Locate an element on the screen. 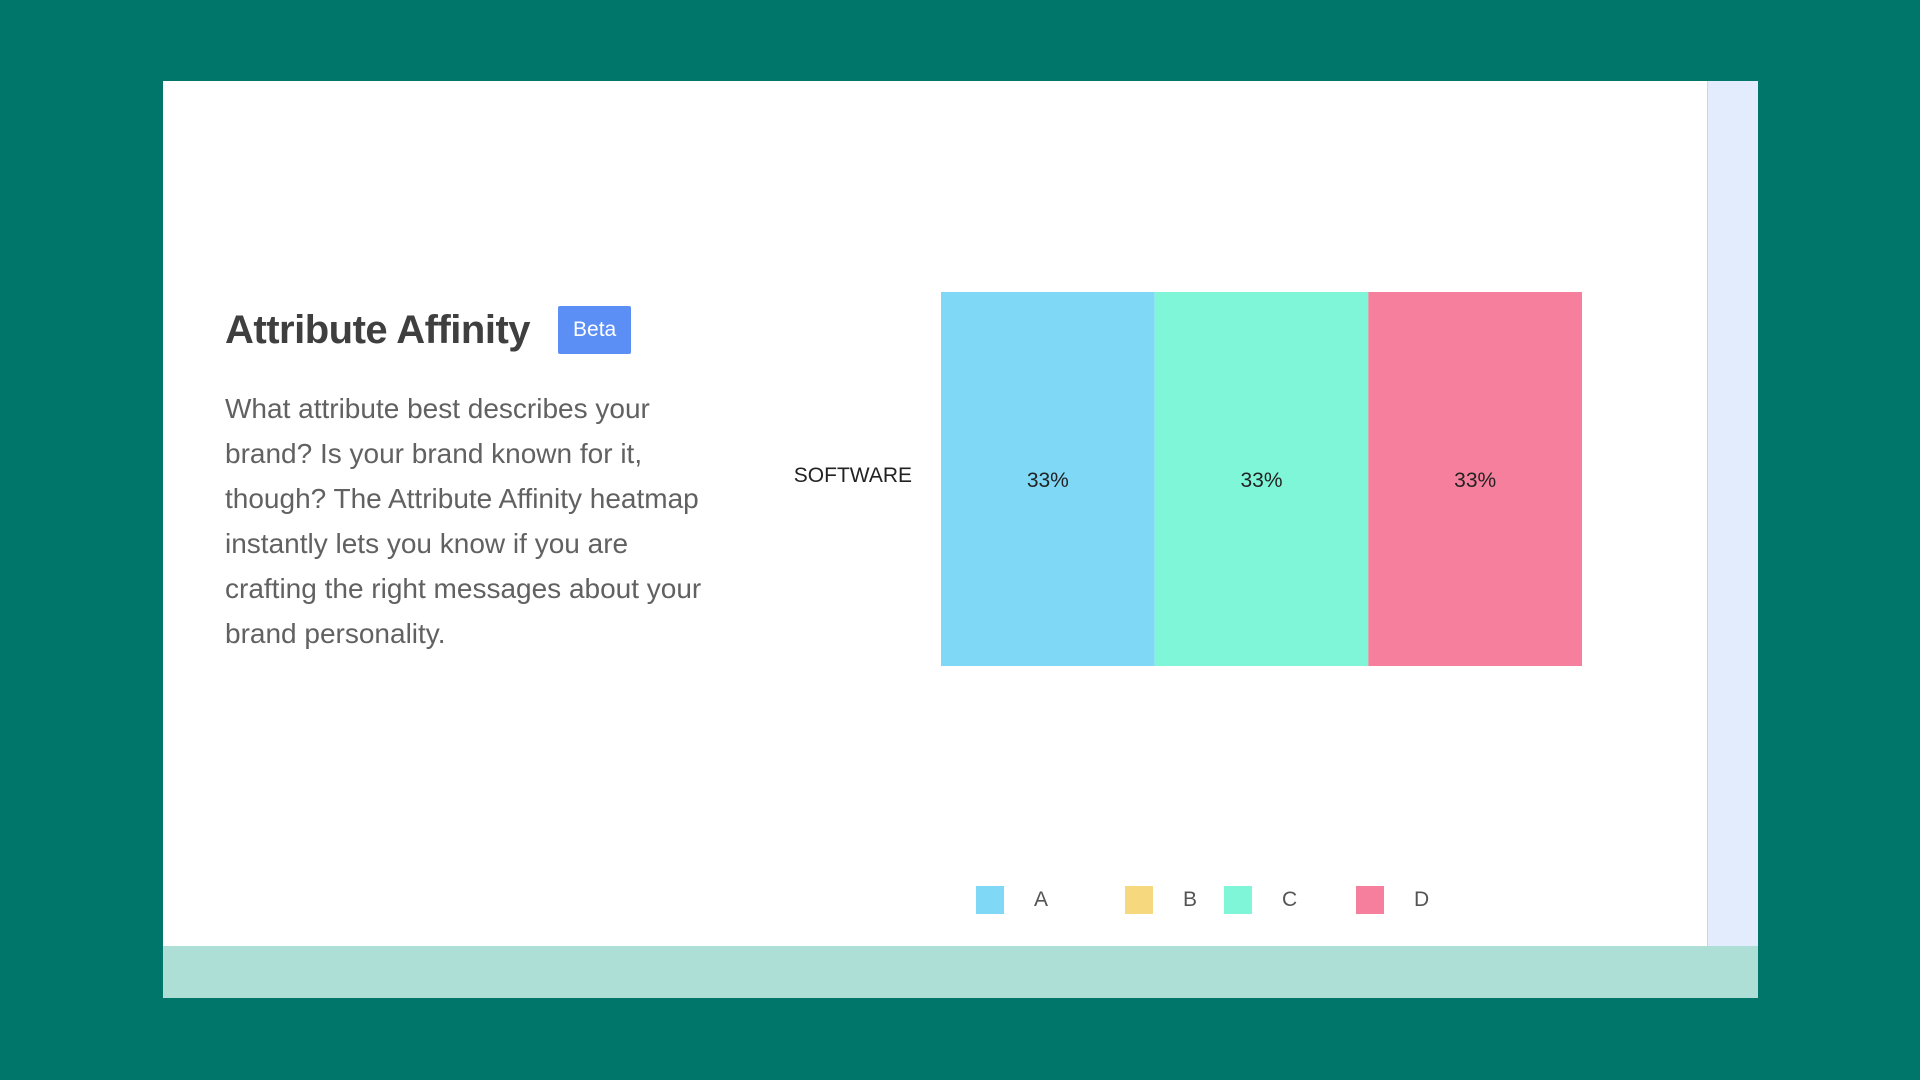 The image size is (1920, 1080). legend-swatch-c is located at coordinates (1238, 900).